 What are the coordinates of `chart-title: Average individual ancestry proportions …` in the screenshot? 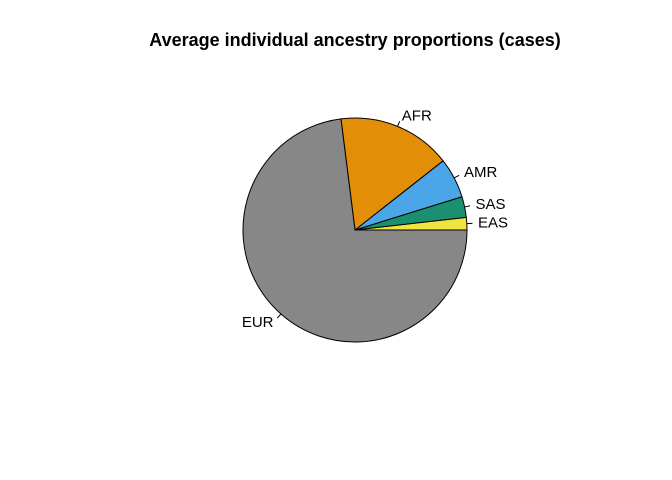 It's located at (355, 40).